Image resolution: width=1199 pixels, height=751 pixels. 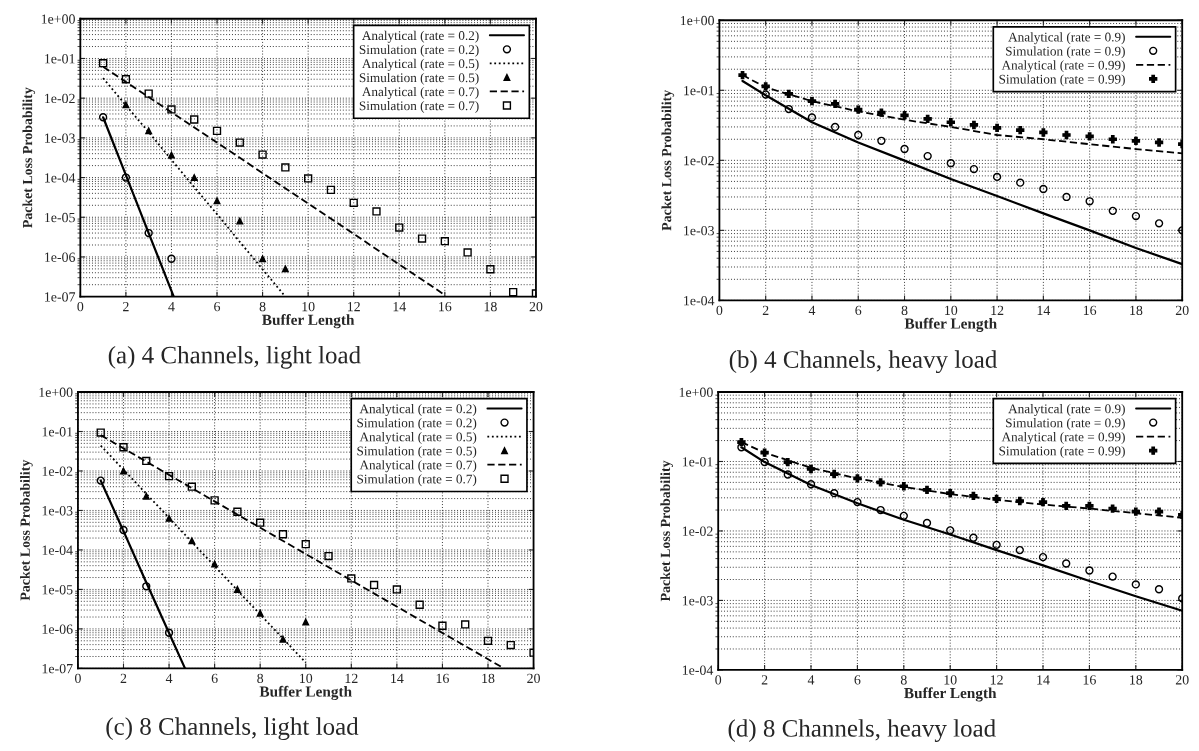 I want to click on legend-label: Analytical (rate = 0.99), so click(x=1063, y=66).